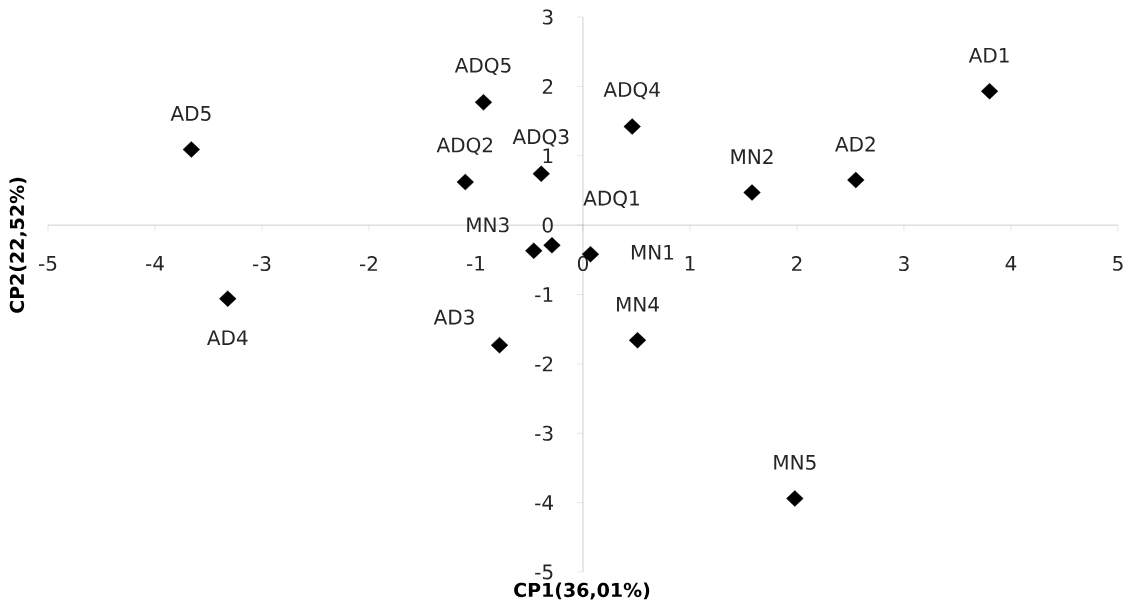  Describe the element at coordinates (797, 263) in the screenshot. I see `x-tick-label: 2` at that location.